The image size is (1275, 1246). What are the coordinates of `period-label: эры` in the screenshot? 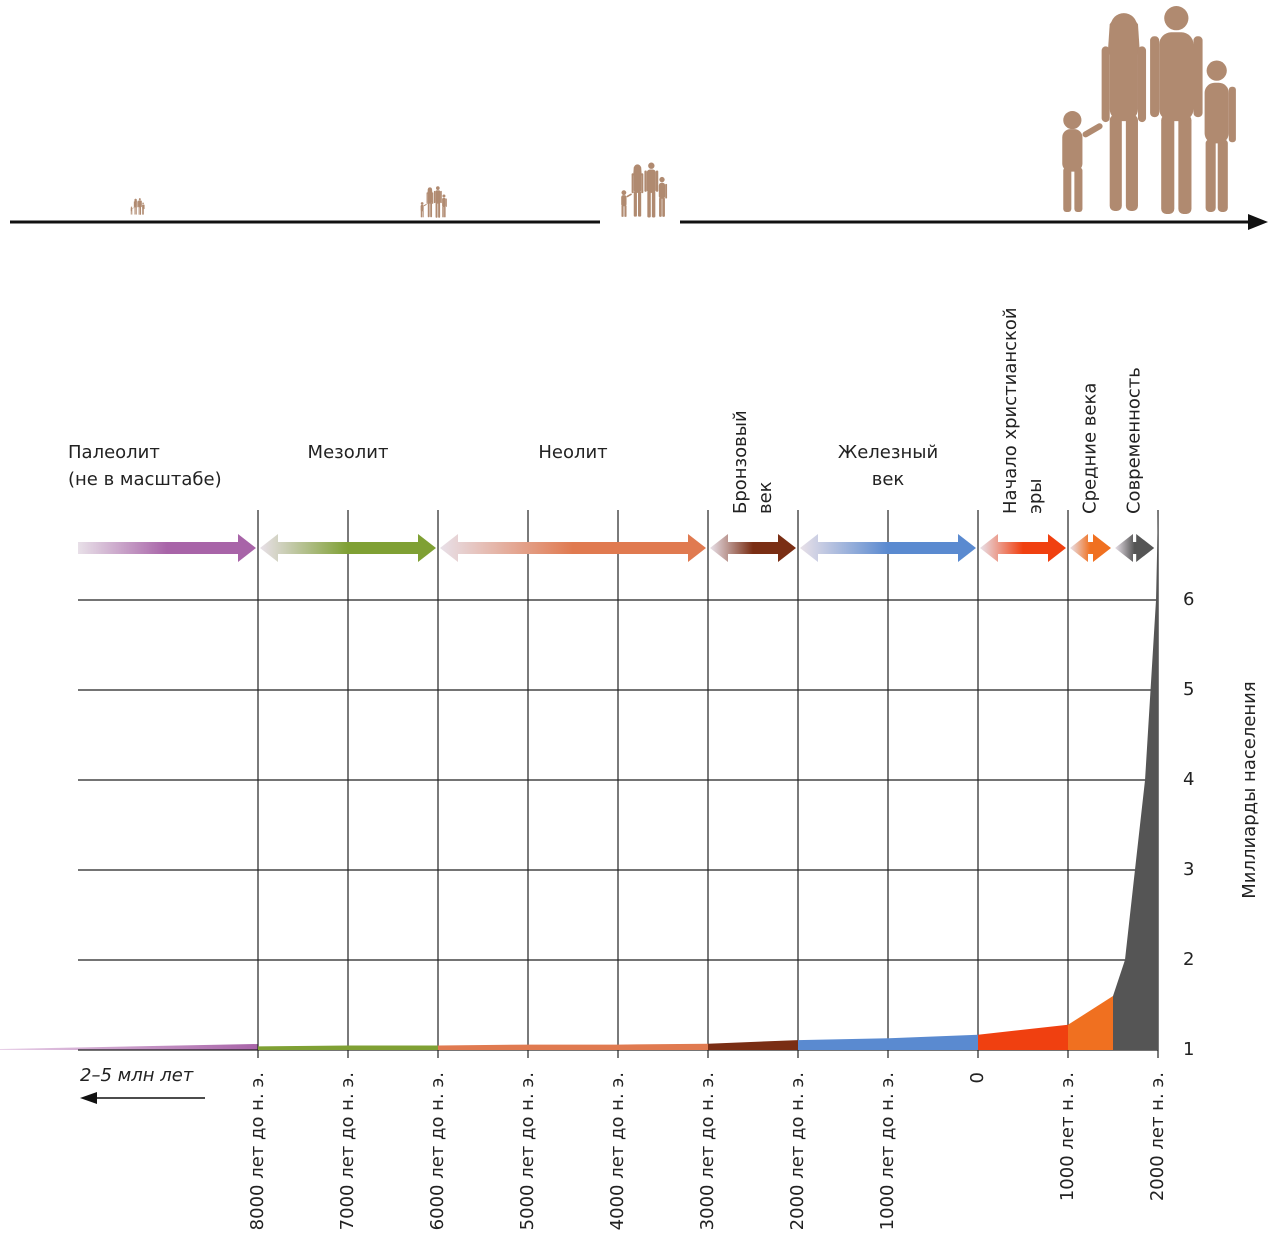 It's located at (1035, 496).